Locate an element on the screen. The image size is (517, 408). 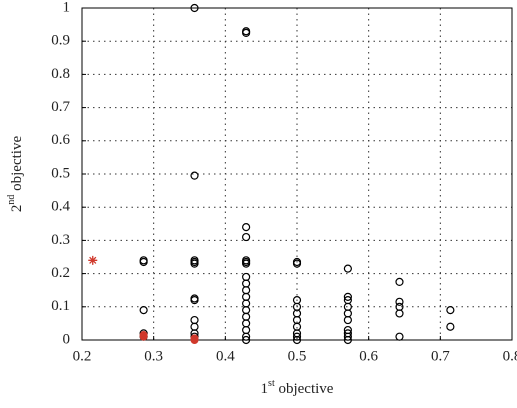
y-tick-label: 0.1 is located at coordinates (60, 306).